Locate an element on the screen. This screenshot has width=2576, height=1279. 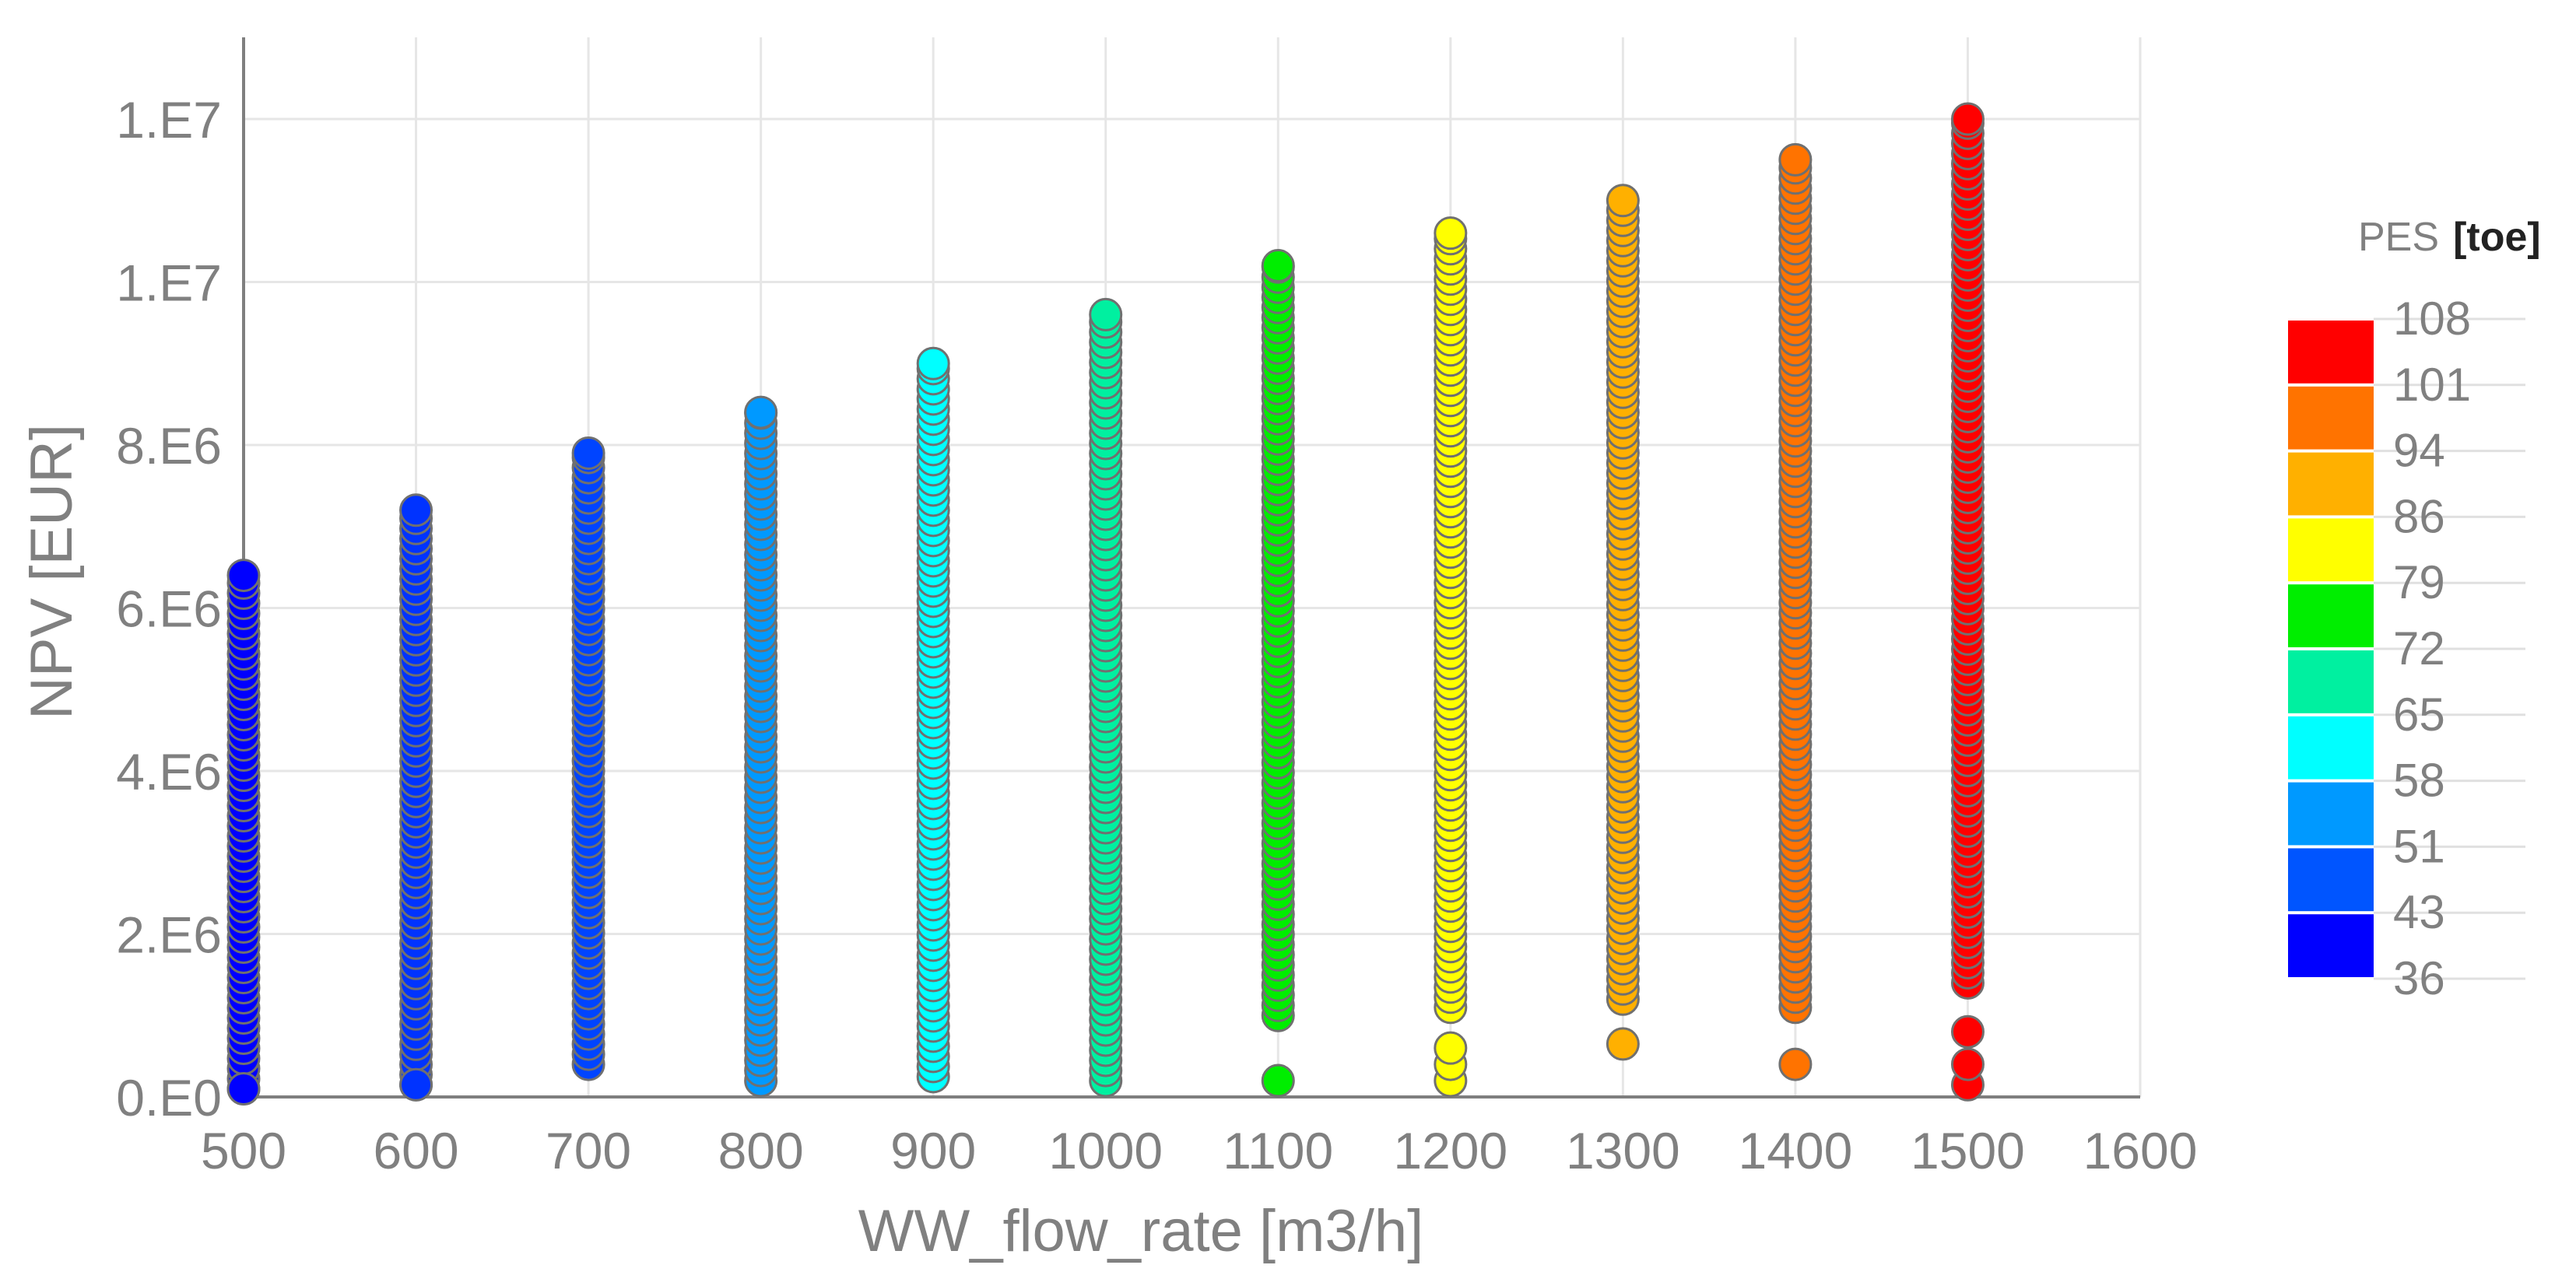
x-tick-label: 1000 is located at coordinates (1106, 1150).